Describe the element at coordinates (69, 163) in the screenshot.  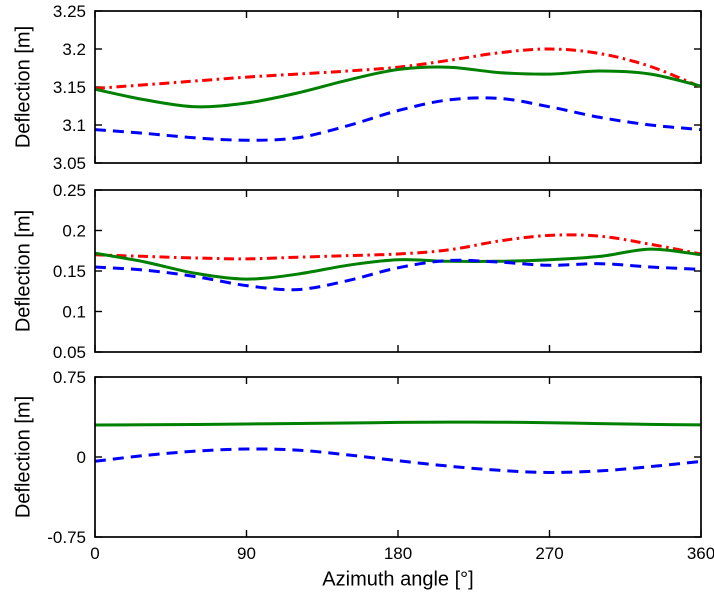
I see `y-tick-label: 3.05` at that location.